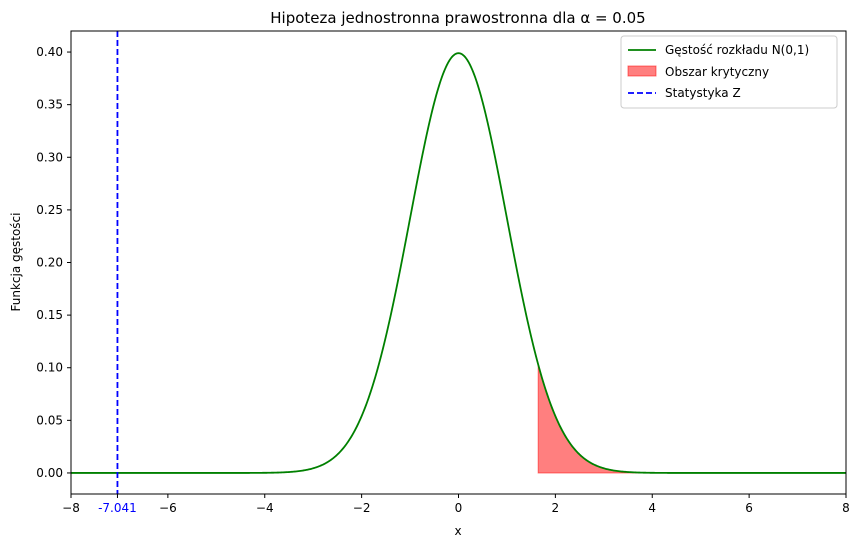 The width and height of the screenshot is (859, 547). What do you see at coordinates (265, 508) in the screenshot?
I see `x-tick-label: −4` at bounding box center [265, 508].